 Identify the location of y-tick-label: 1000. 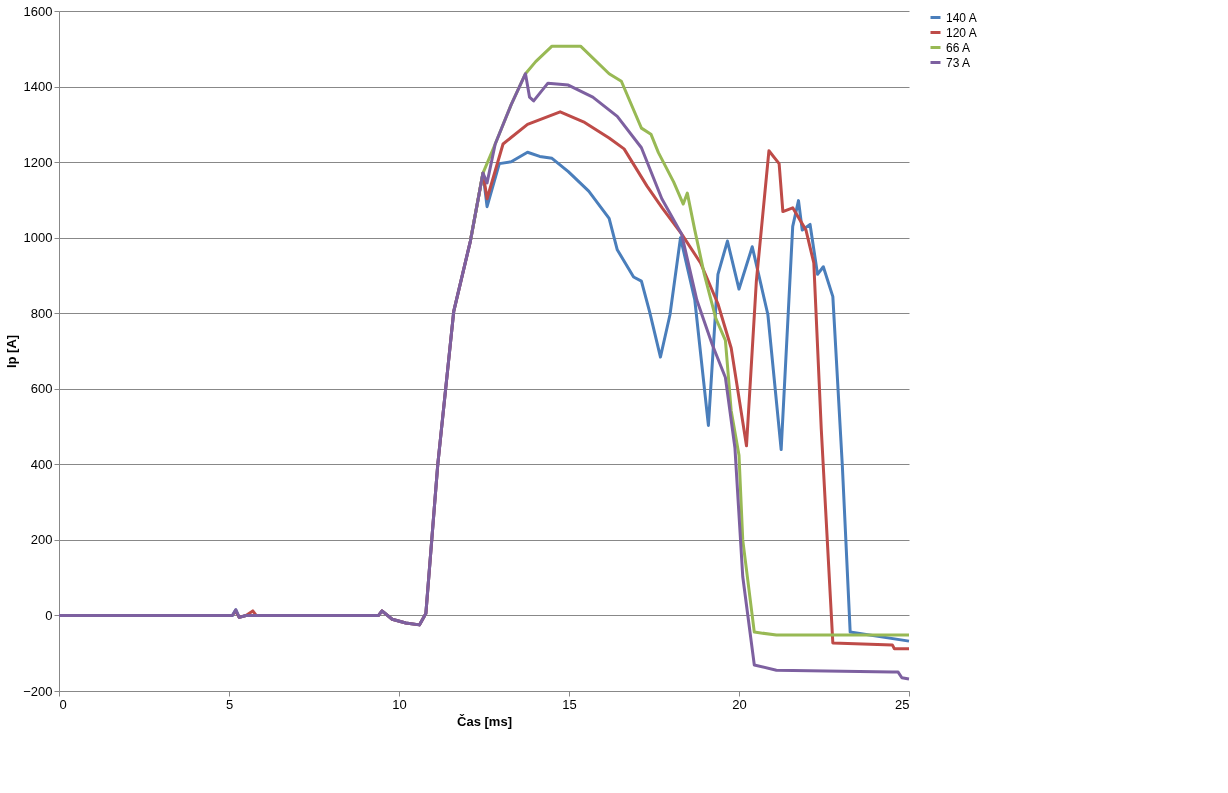
(38, 238).